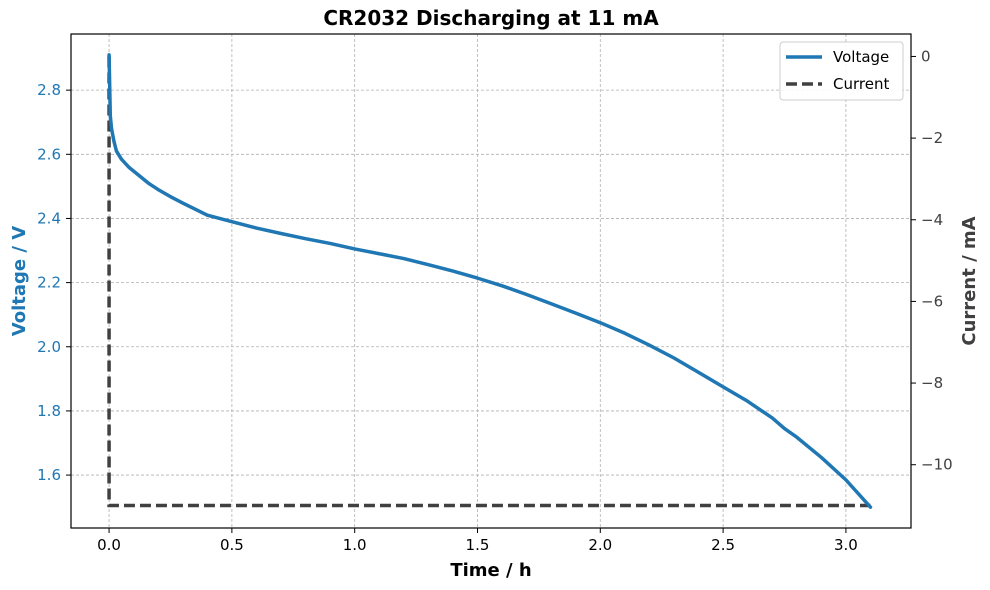 The height and width of the screenshot is (590, 990). I want to click on x-tick-label: 3.0, so click(846, 545).